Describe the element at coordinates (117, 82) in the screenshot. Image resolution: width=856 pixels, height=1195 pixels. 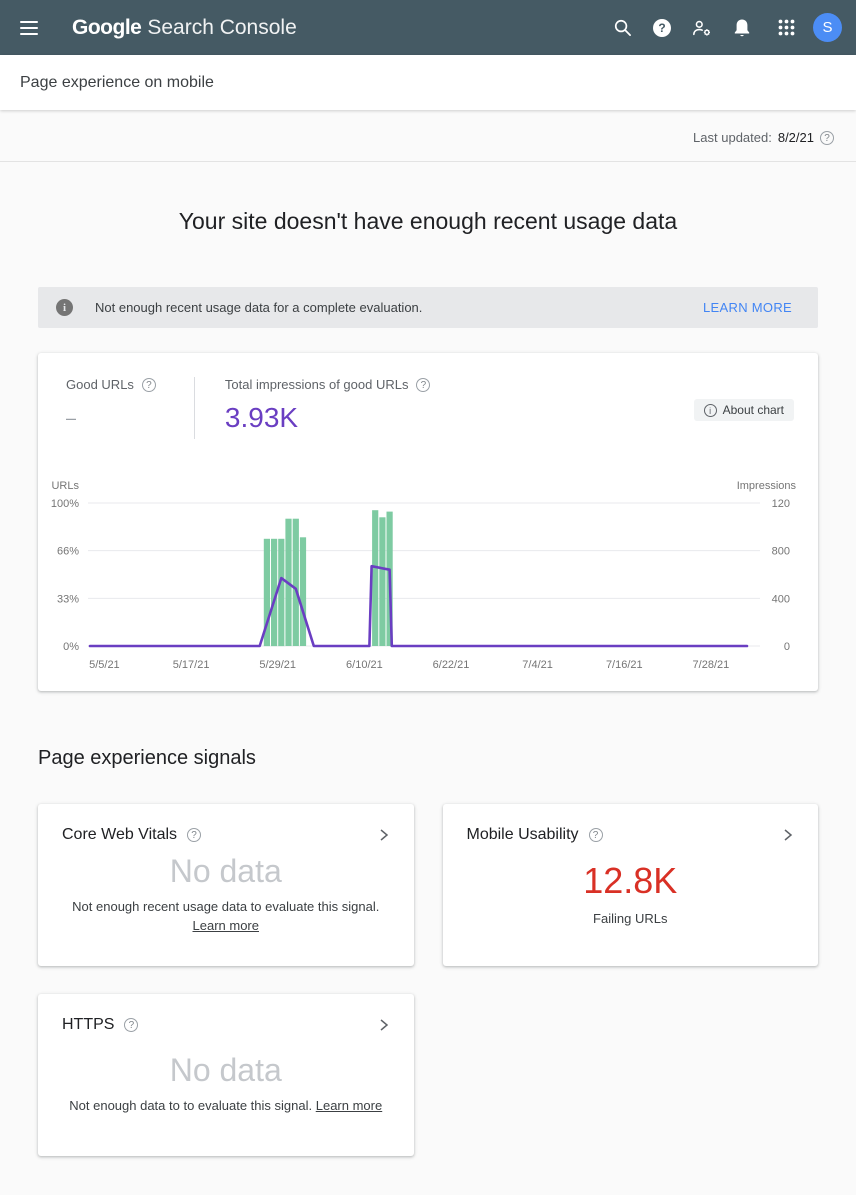
I see `breadcrumb: Page experience on mobile` at that location.